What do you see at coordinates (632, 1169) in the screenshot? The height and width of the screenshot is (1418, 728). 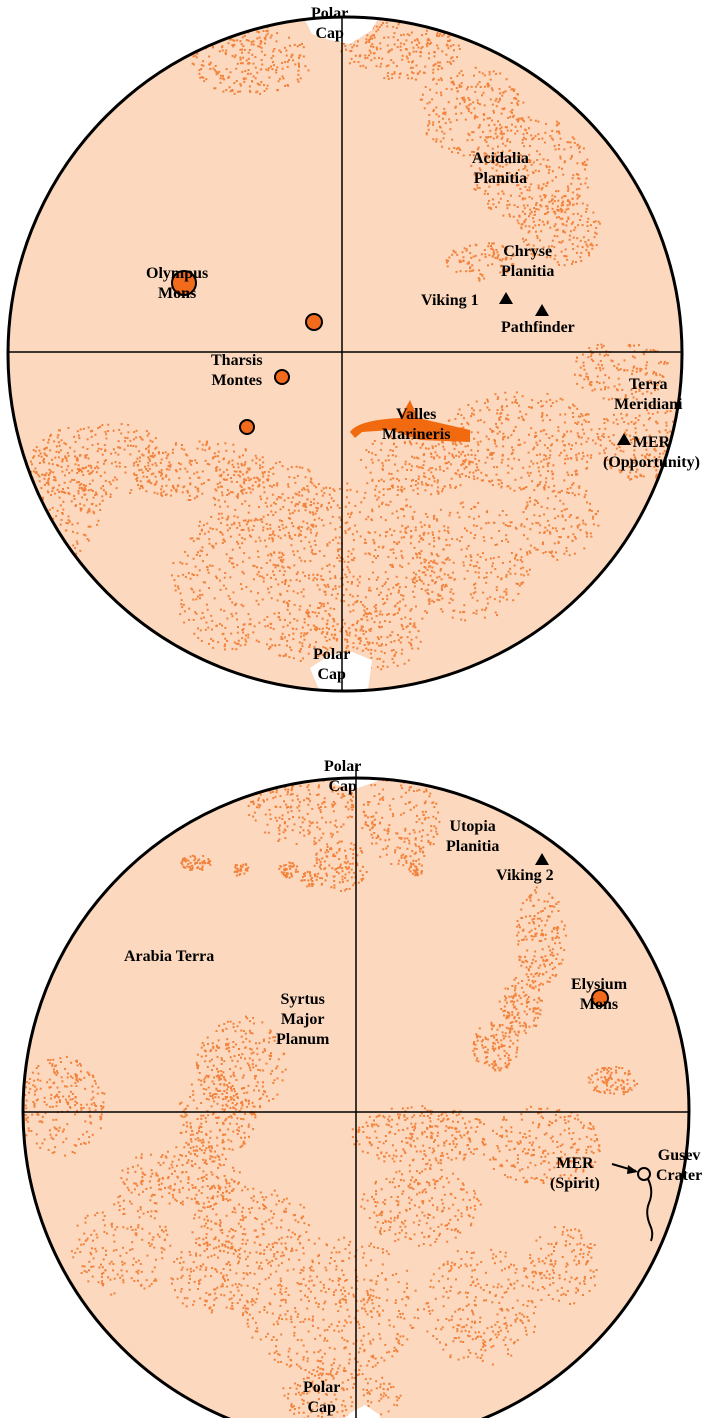 I see `mer-spirit-arrowhead` at bounding box center [632, 1169].